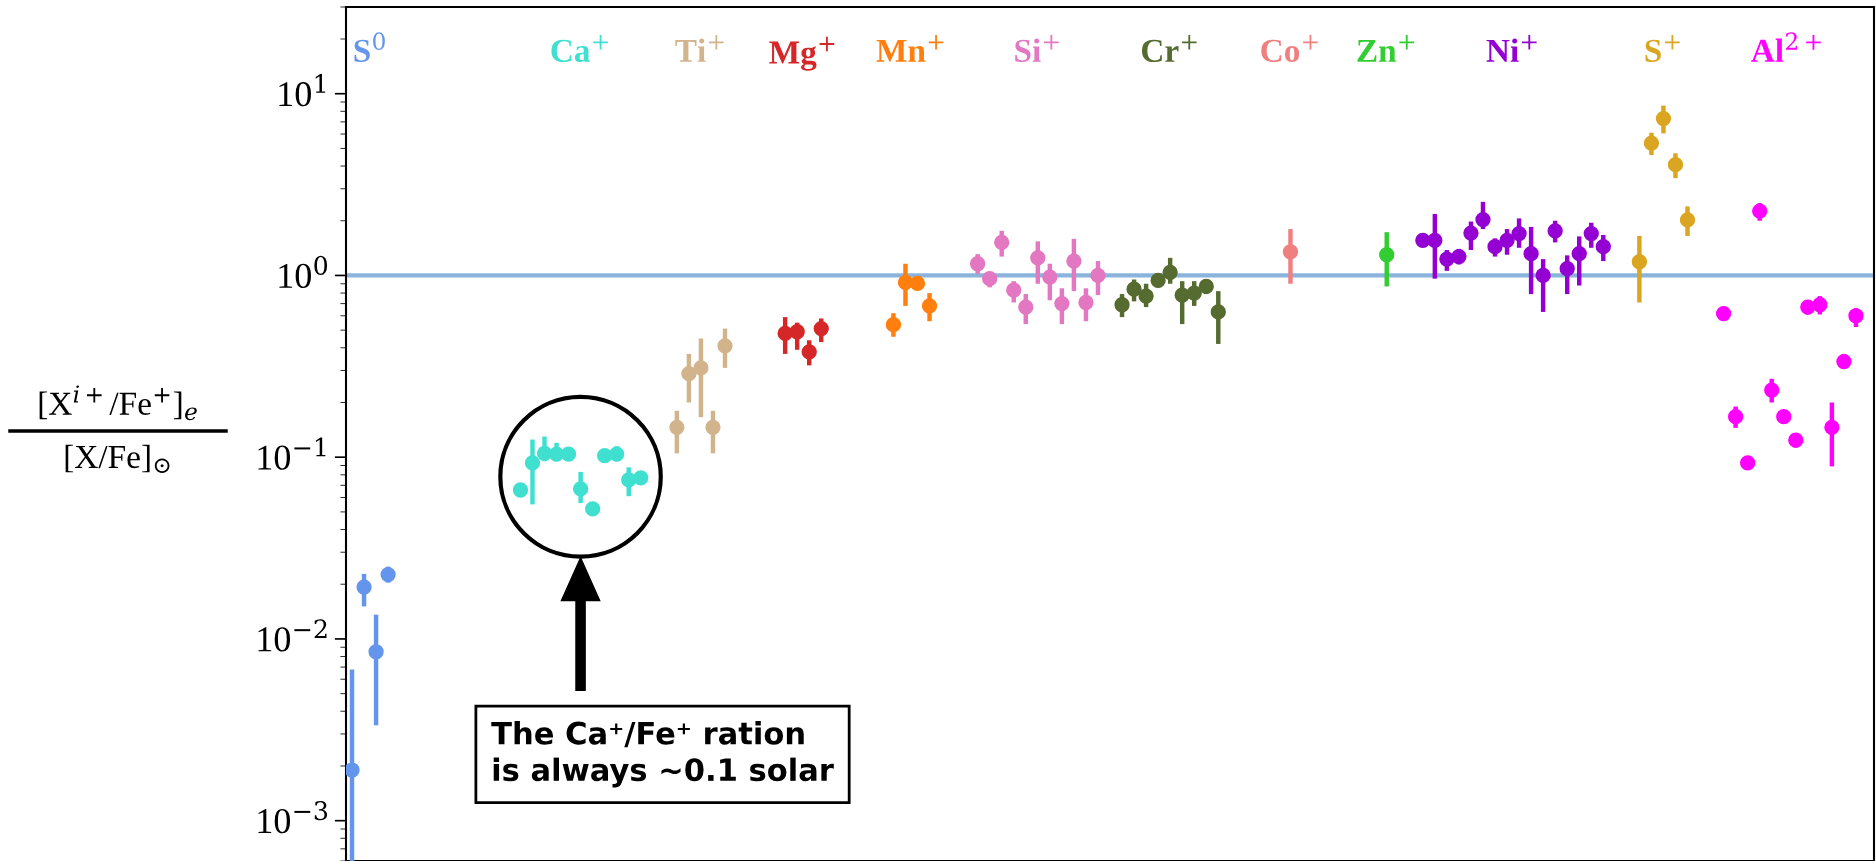 The height and width of the screenshot is (861, 1876). Describe the element at coordinates (802, 53) in the screenshot. I see `text: Mg$^{+}$` at that location.